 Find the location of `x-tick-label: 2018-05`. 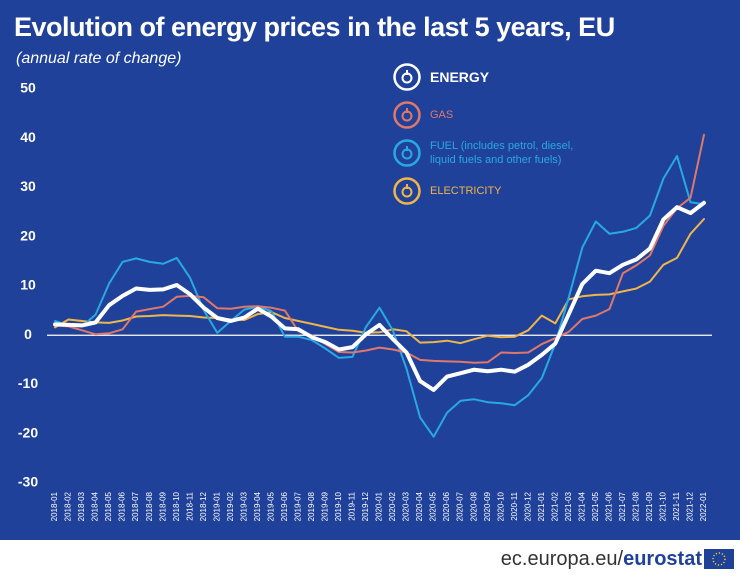

x-tick-label: 2018-05 is located at coordinates (108, 506).